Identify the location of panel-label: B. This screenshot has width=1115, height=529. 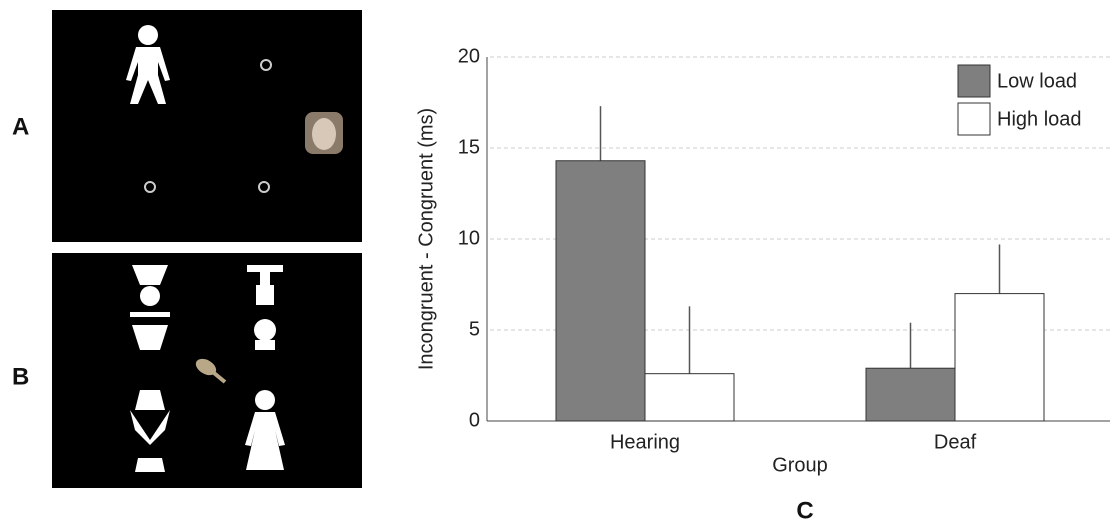
(20, 376).